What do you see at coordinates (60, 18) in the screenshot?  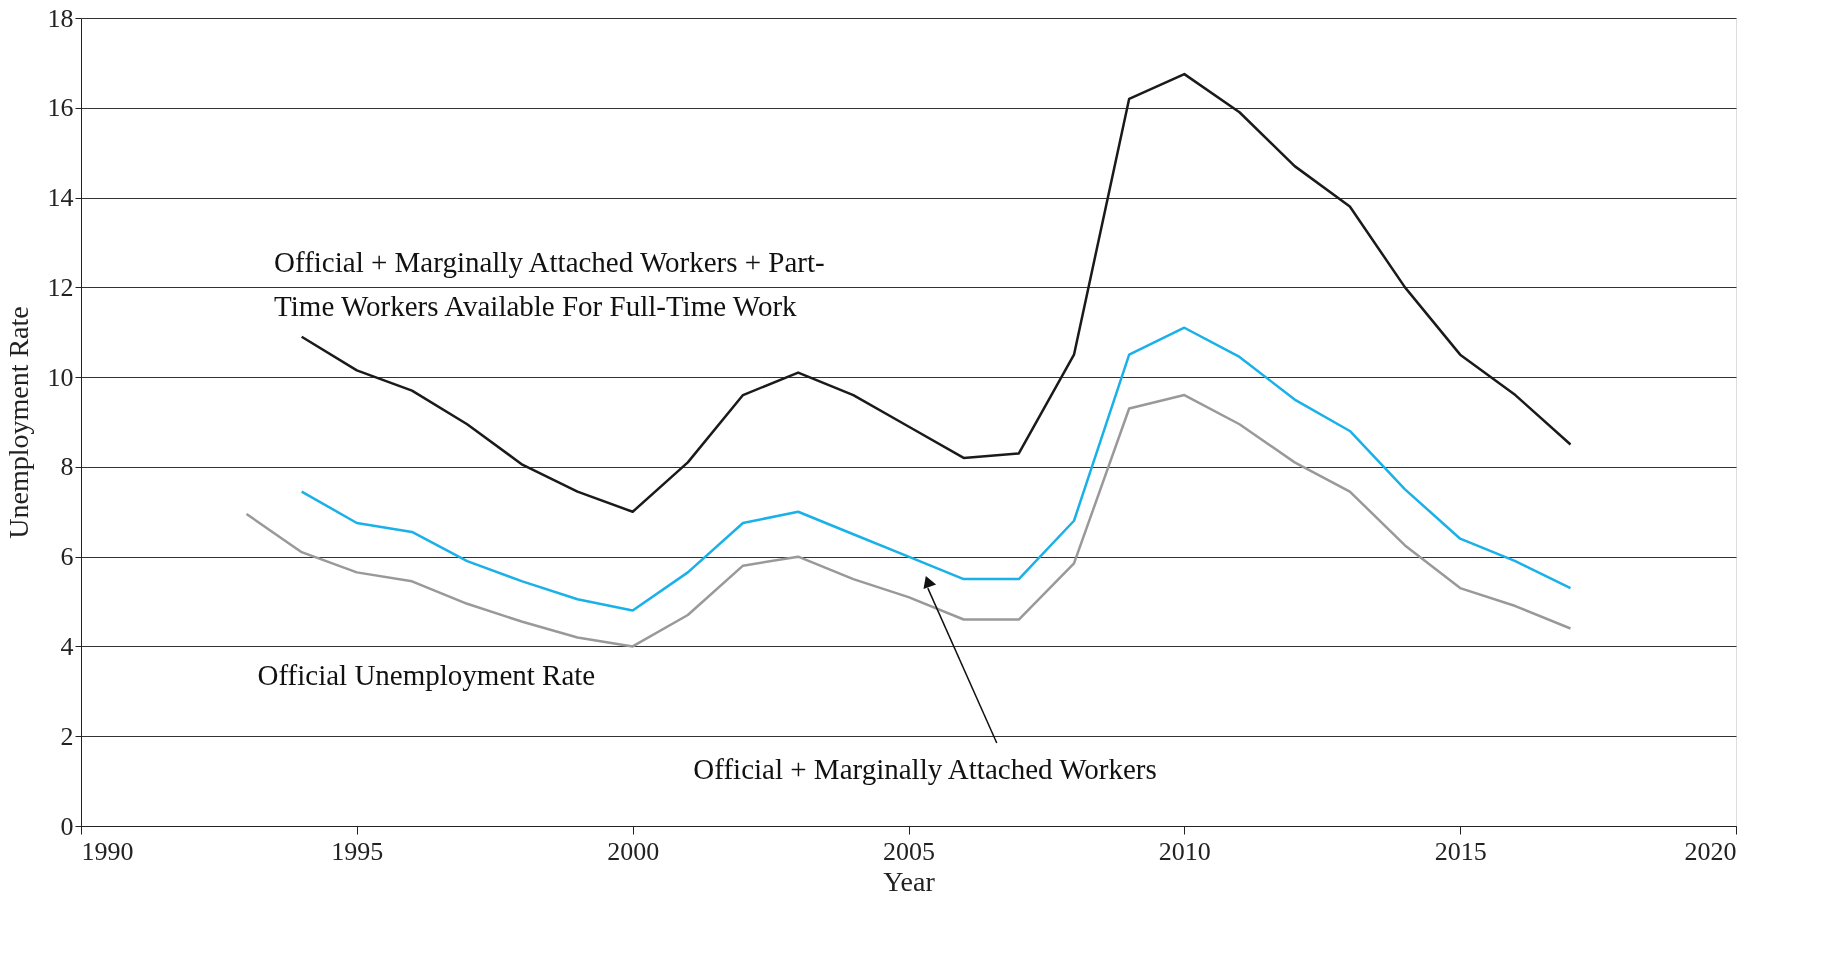 I see `y-tick-label: 18` at bounding box center [60, 18].